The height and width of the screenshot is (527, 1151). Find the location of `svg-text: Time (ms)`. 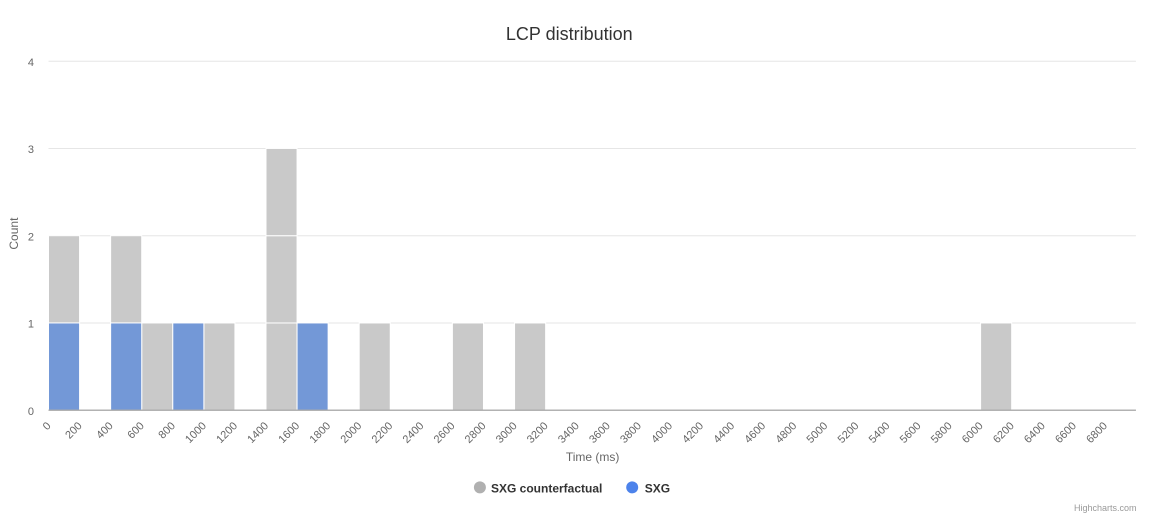

svg-text: Time (ms) is located at coordinates (593, 457).